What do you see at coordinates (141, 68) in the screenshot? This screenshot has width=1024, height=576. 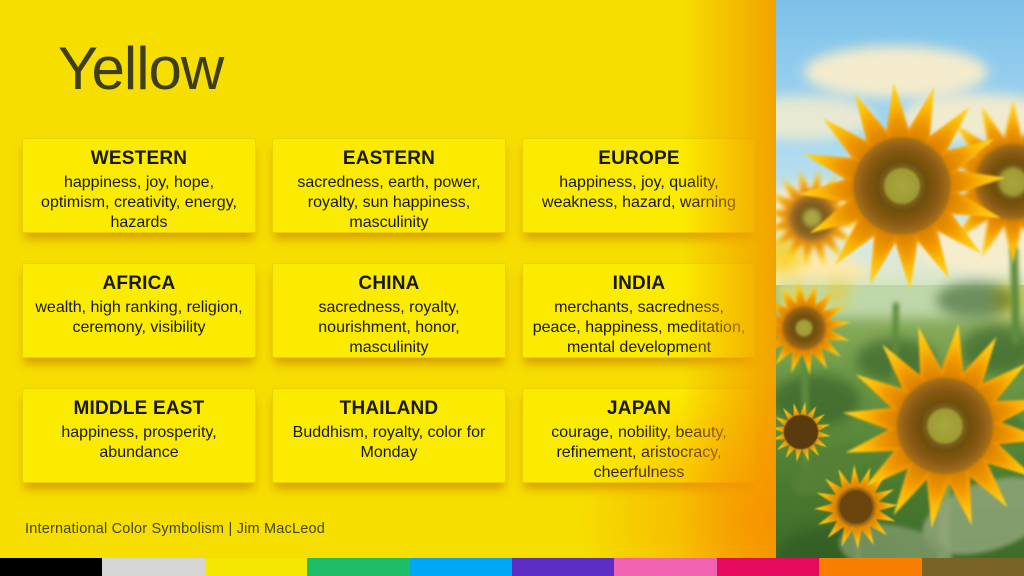 I see `page-title: Yellow` at bounding box center [141, 68].